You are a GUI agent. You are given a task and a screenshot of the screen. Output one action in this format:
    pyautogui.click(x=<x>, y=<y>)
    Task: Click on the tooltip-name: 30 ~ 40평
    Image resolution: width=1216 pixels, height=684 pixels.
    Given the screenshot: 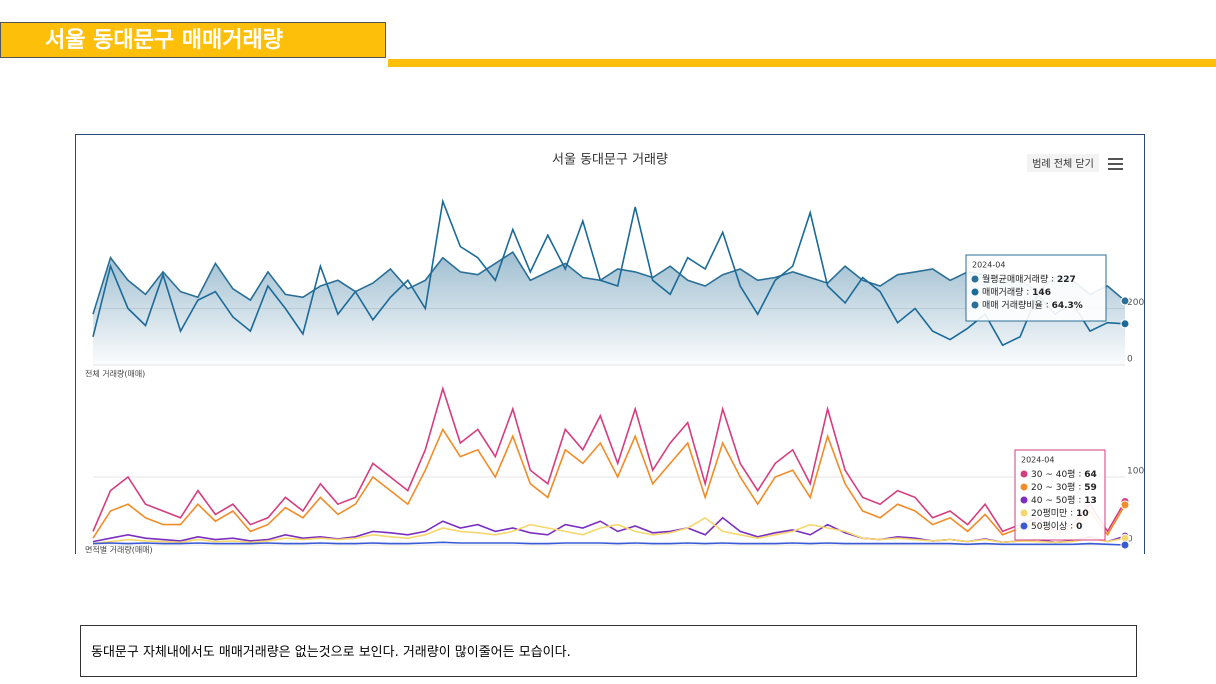 What is the action you would take?
    pyautogui.click(x=1053, y=474)
    